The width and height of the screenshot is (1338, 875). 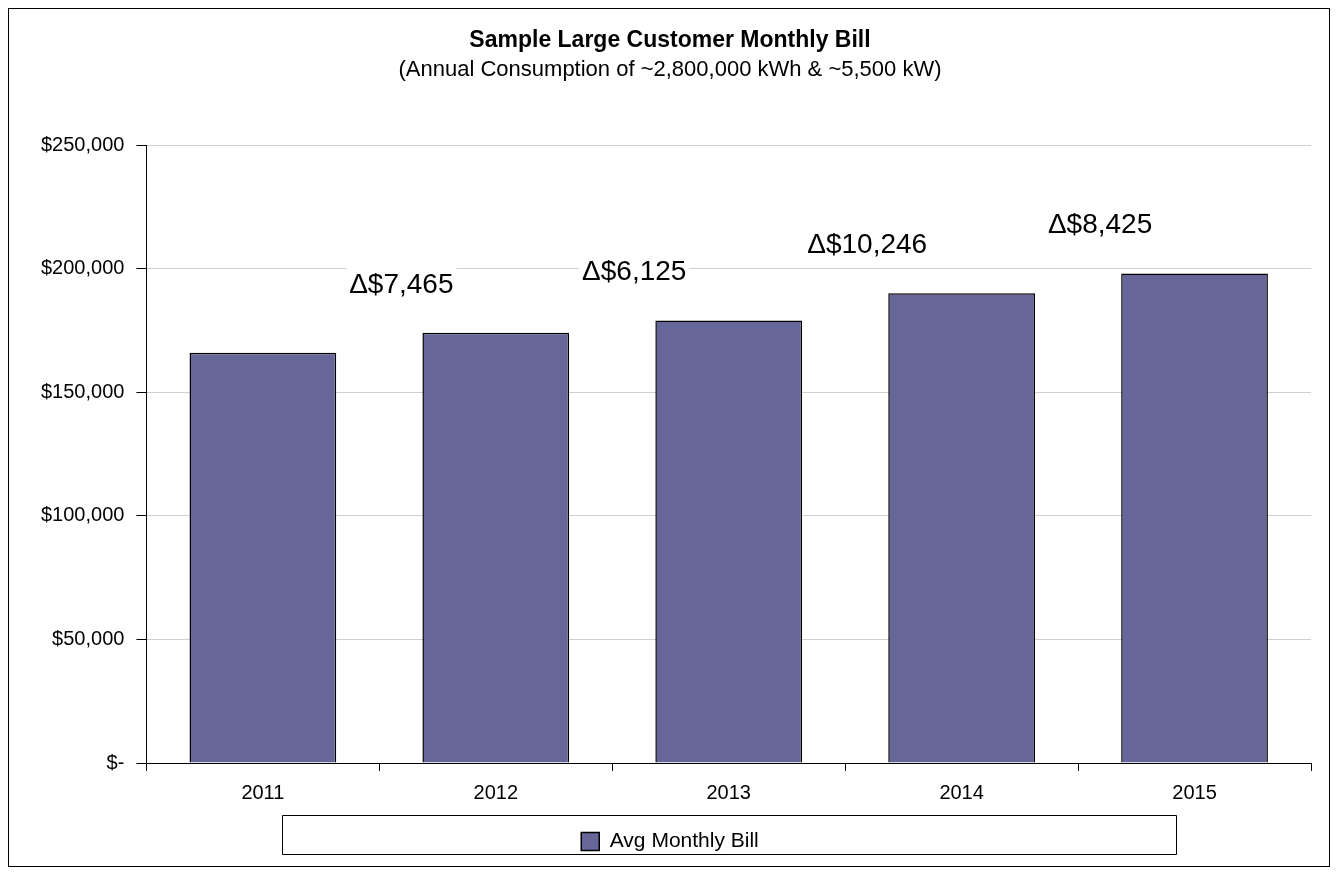 What do you see at coordinates (1194, 791) in the screenshot?
I see `x-tick-label: 2015` at bounding box center [1194, 791].